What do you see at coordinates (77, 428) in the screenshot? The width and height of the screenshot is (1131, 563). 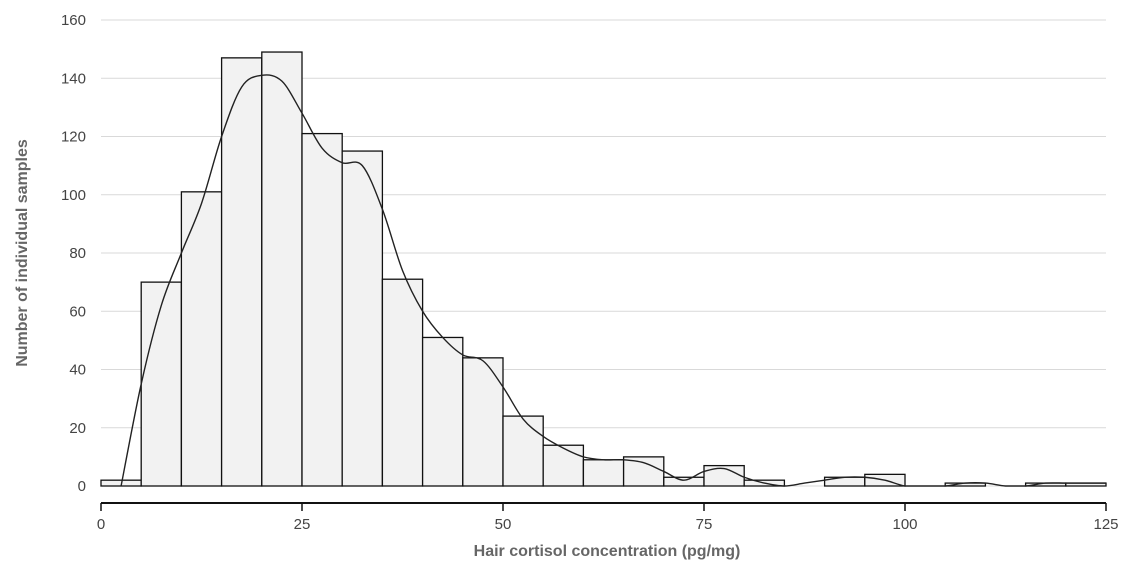 I see `y-tick-label: 20` at bounding box center [77, 428].